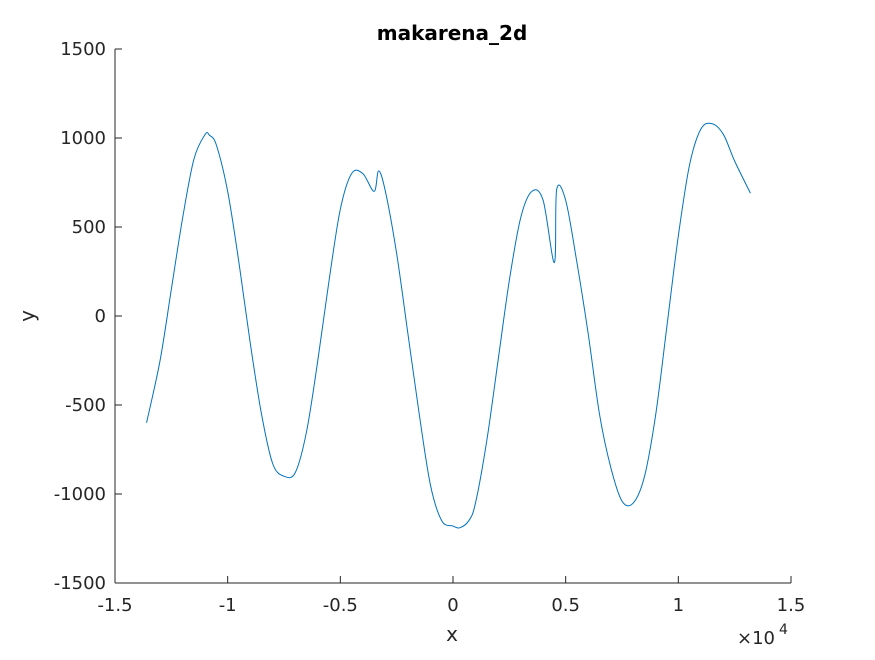  I want to click on x-tick-label: -1.5, so click(114, 605).